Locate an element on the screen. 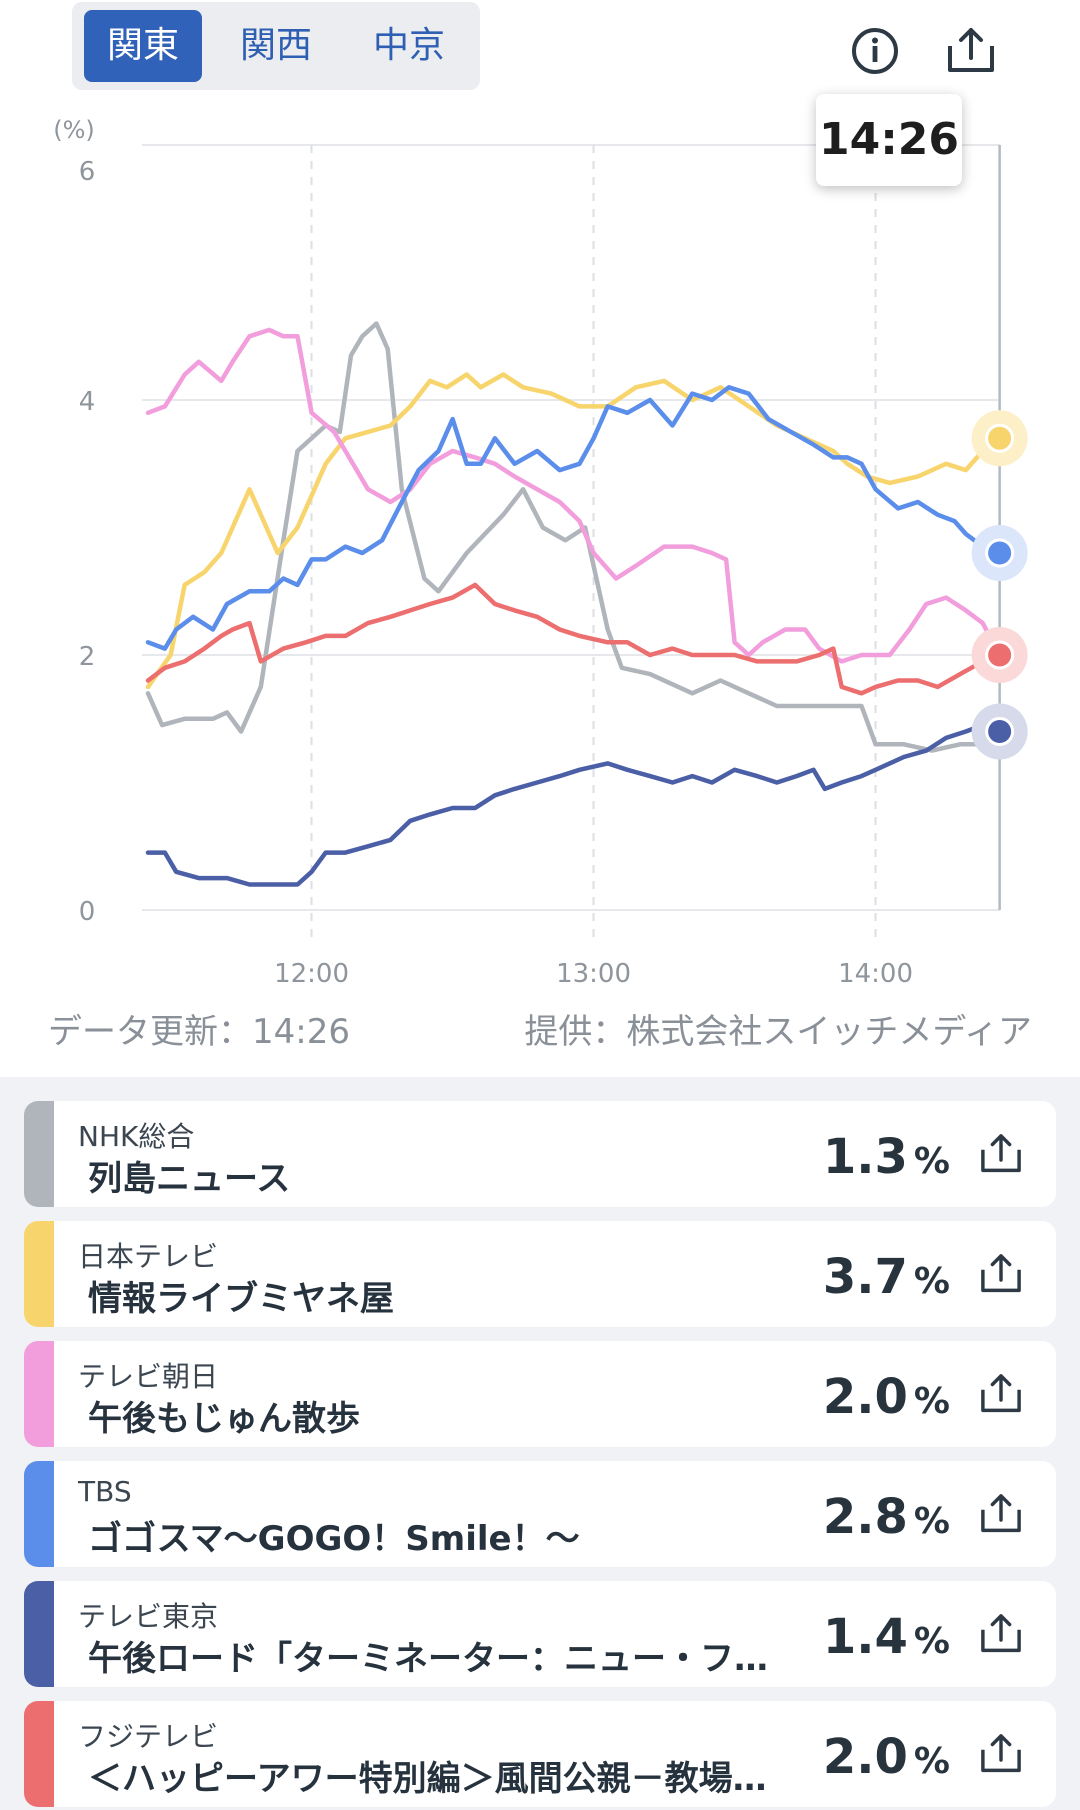 This screenshot has width=1080, height=1810. y-tick-label: 6 is located at coordinates (87, 172).